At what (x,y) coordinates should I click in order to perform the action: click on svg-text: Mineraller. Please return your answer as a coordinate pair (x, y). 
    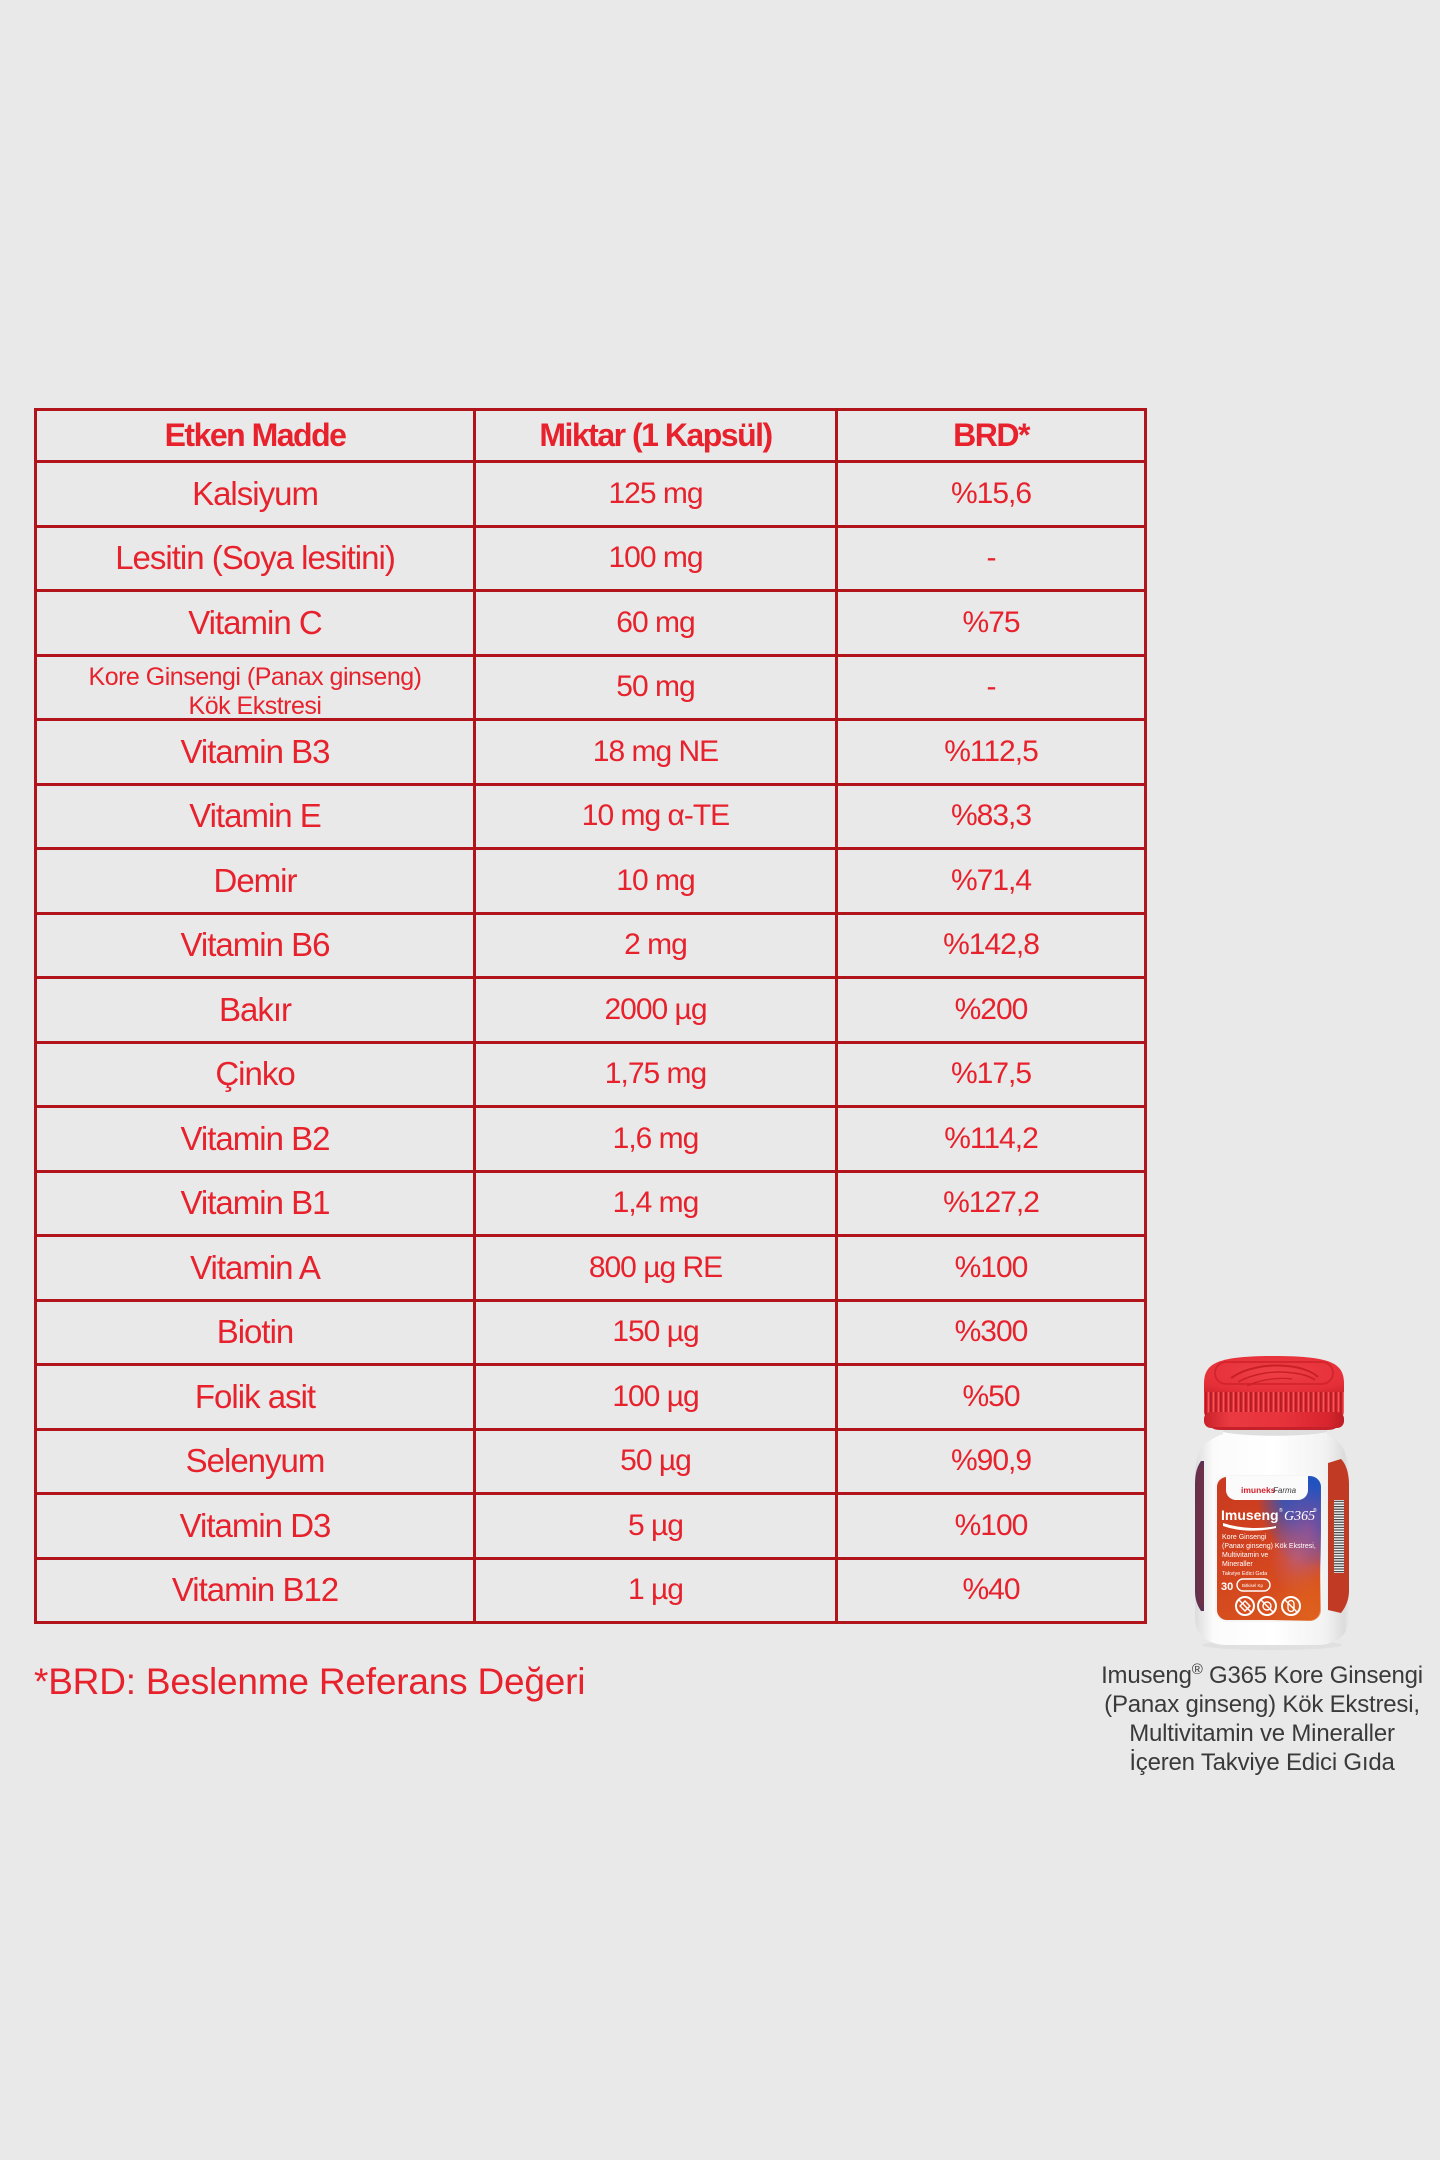
    Looking at the image, I should click on (1237, 1564).